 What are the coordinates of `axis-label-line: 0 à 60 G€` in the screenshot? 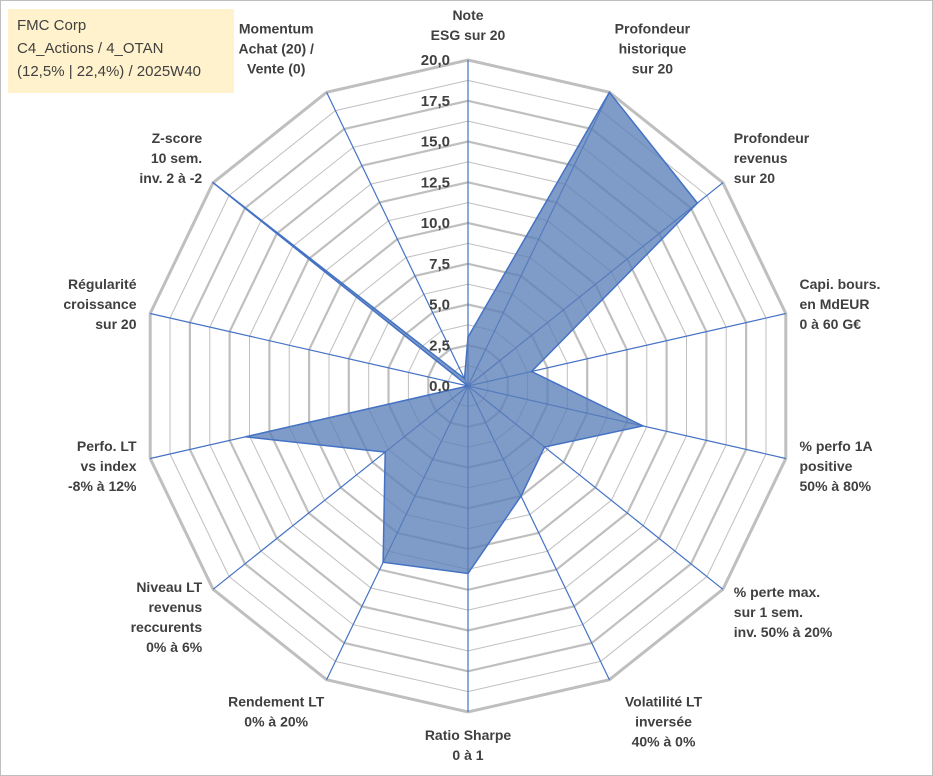 It's located at (831, 324).